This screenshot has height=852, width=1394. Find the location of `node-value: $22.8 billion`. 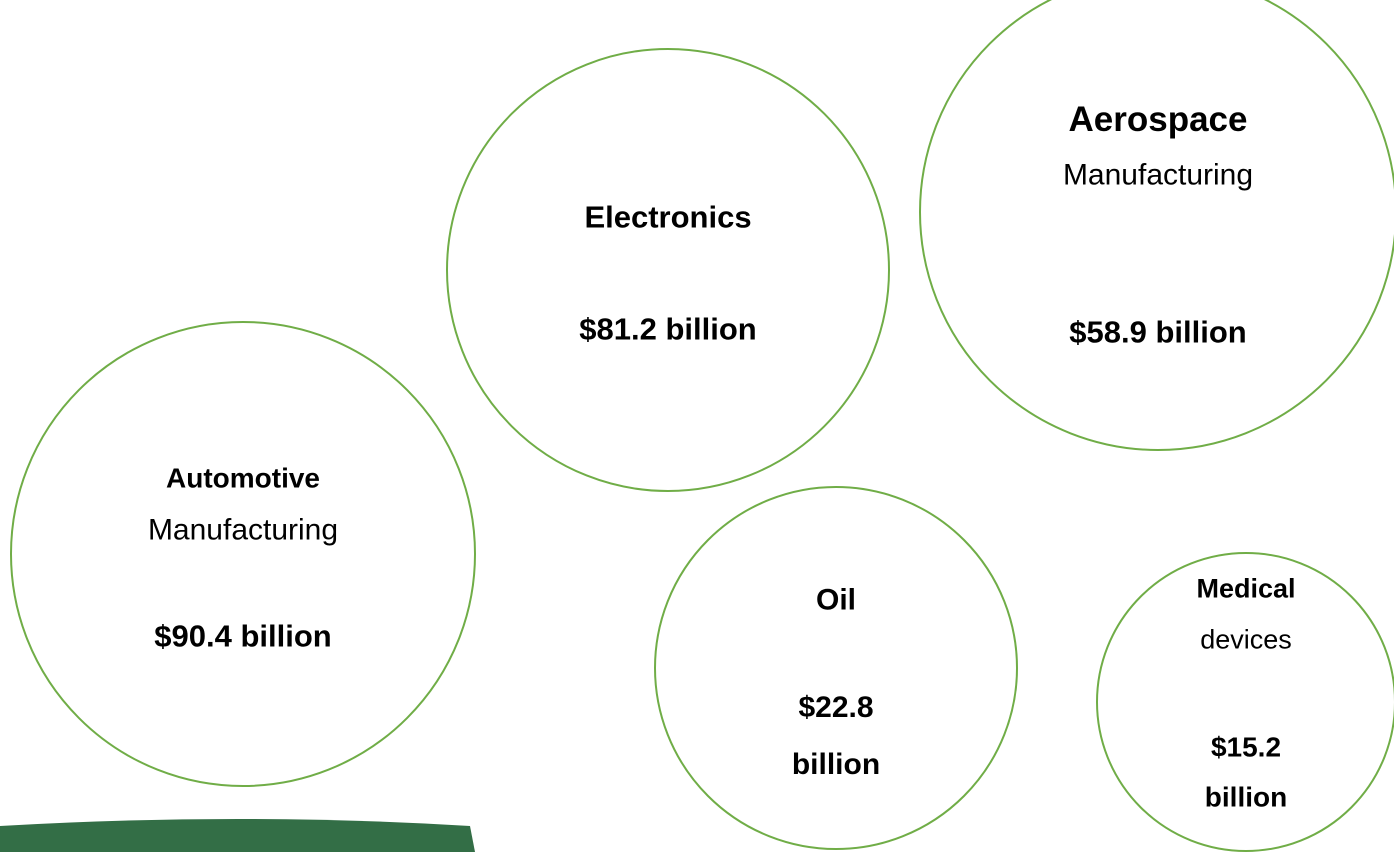

node-value: $22.8 billion is located at coordinates (836, 736).